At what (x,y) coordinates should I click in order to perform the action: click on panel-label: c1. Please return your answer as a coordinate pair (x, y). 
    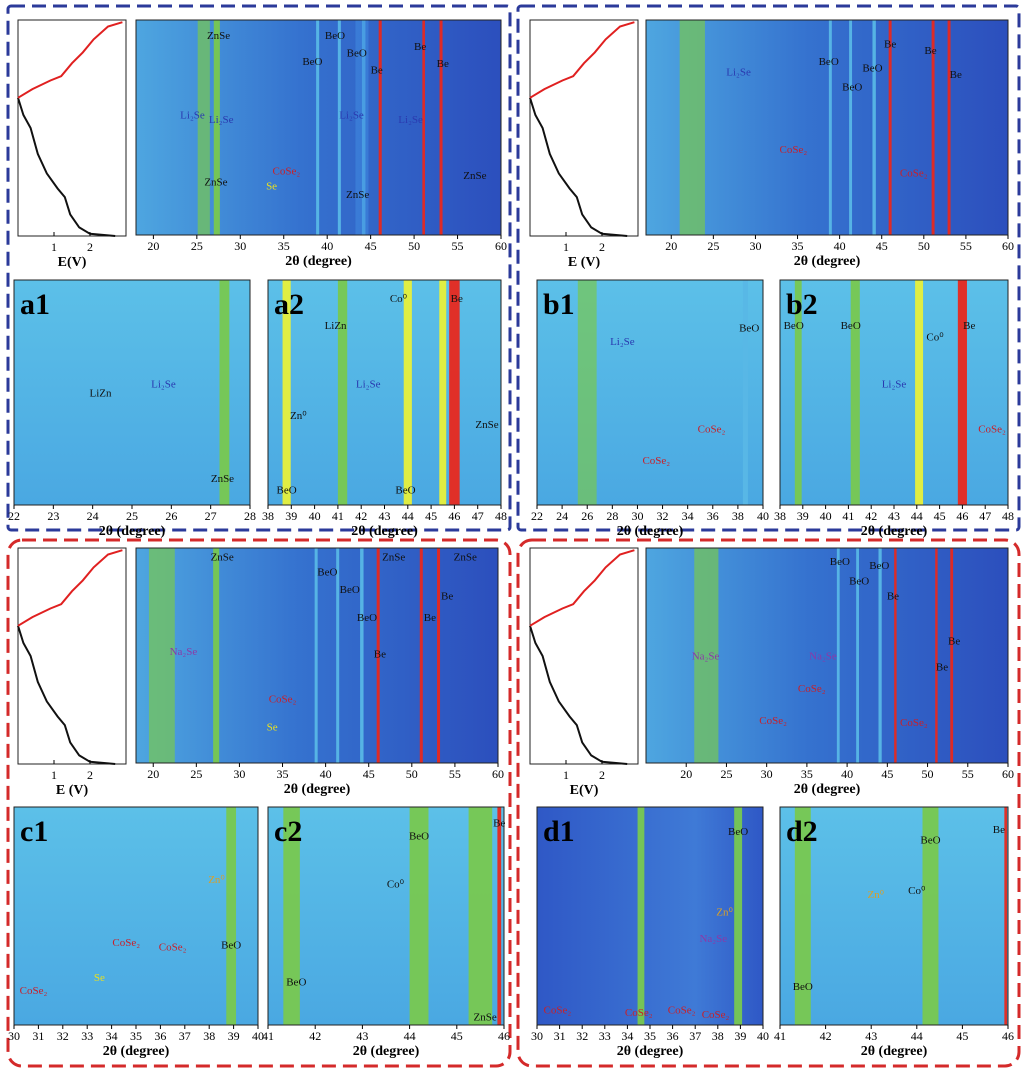
    Looking at the image, I should click on (34, 831).